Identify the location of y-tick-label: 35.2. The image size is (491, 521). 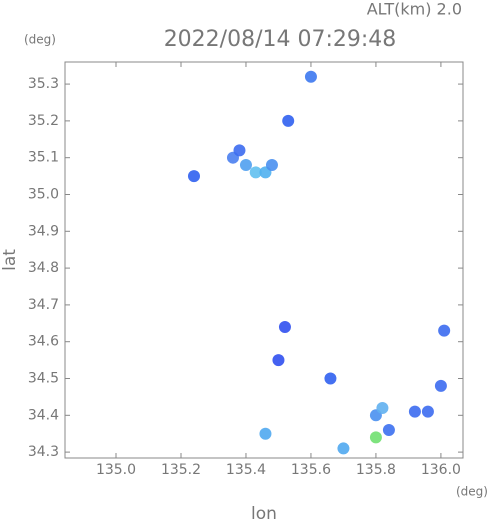
(43, 121).